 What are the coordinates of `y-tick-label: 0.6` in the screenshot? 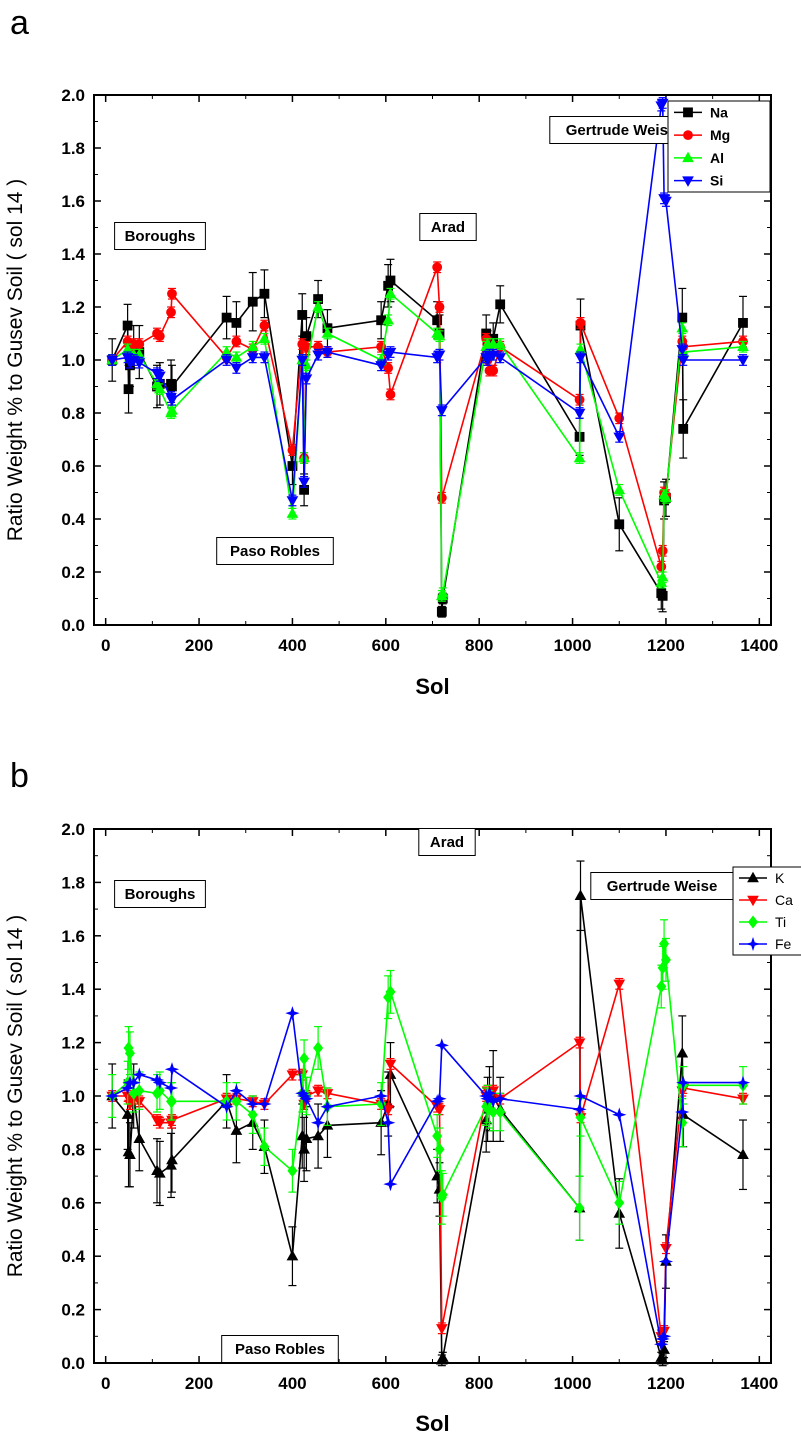 It's located at (73, 466).